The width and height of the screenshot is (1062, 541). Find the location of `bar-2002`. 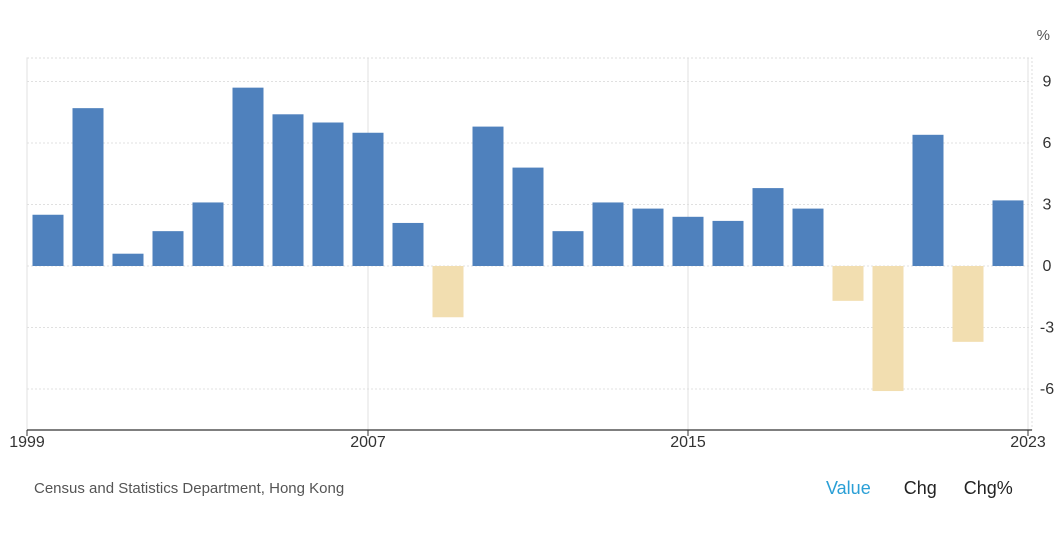

bar-2002 is located at coordinates (168, 248).